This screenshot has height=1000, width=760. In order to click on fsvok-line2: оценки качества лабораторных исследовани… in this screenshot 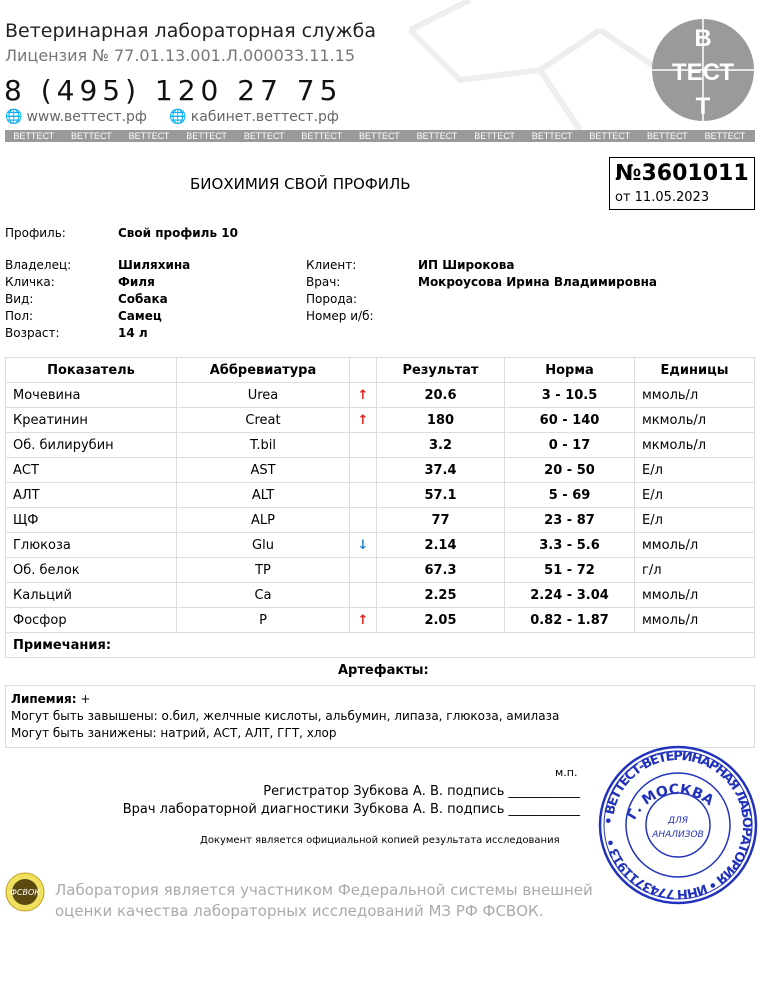, I will do `click(299, 911)`.